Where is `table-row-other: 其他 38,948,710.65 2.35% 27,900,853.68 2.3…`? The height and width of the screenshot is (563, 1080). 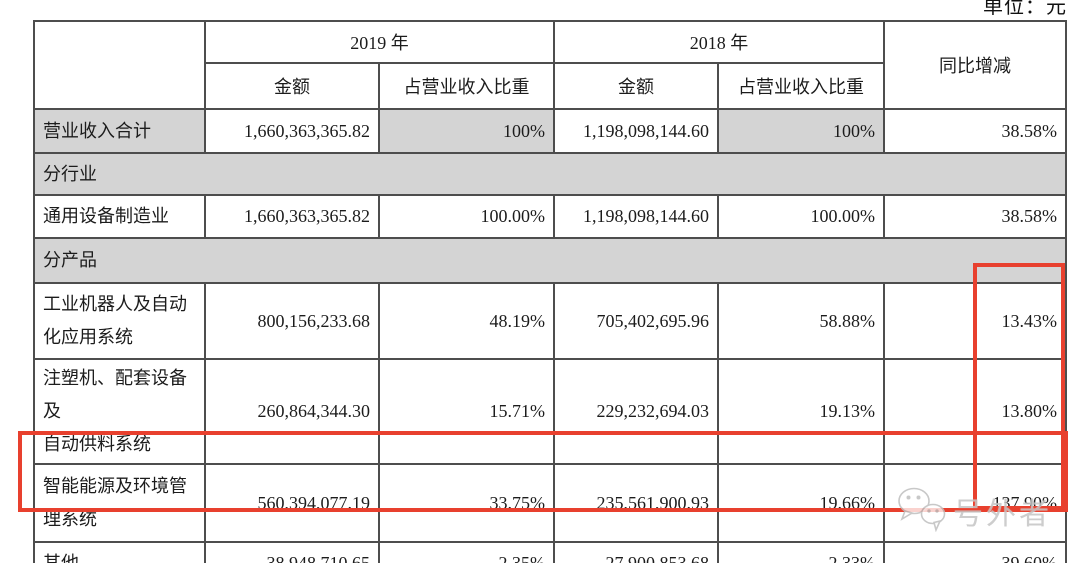 table-row-other: 其他 38,948,710.65 2.35% 27,900,853.68 2.3… is located at coordinates (550, 552).